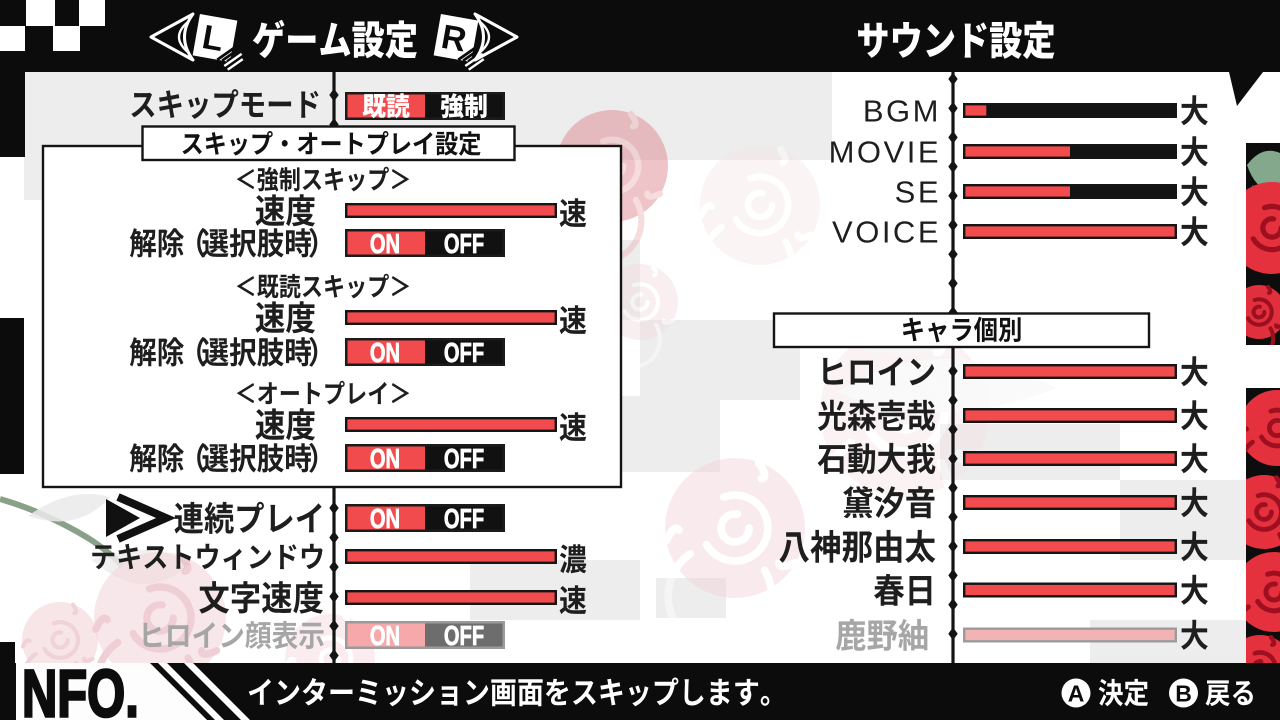  What do you see at coordinates (886, 232) in the screenshot?
I see `svg-text: VOICE` at bounding box center [886, 232].